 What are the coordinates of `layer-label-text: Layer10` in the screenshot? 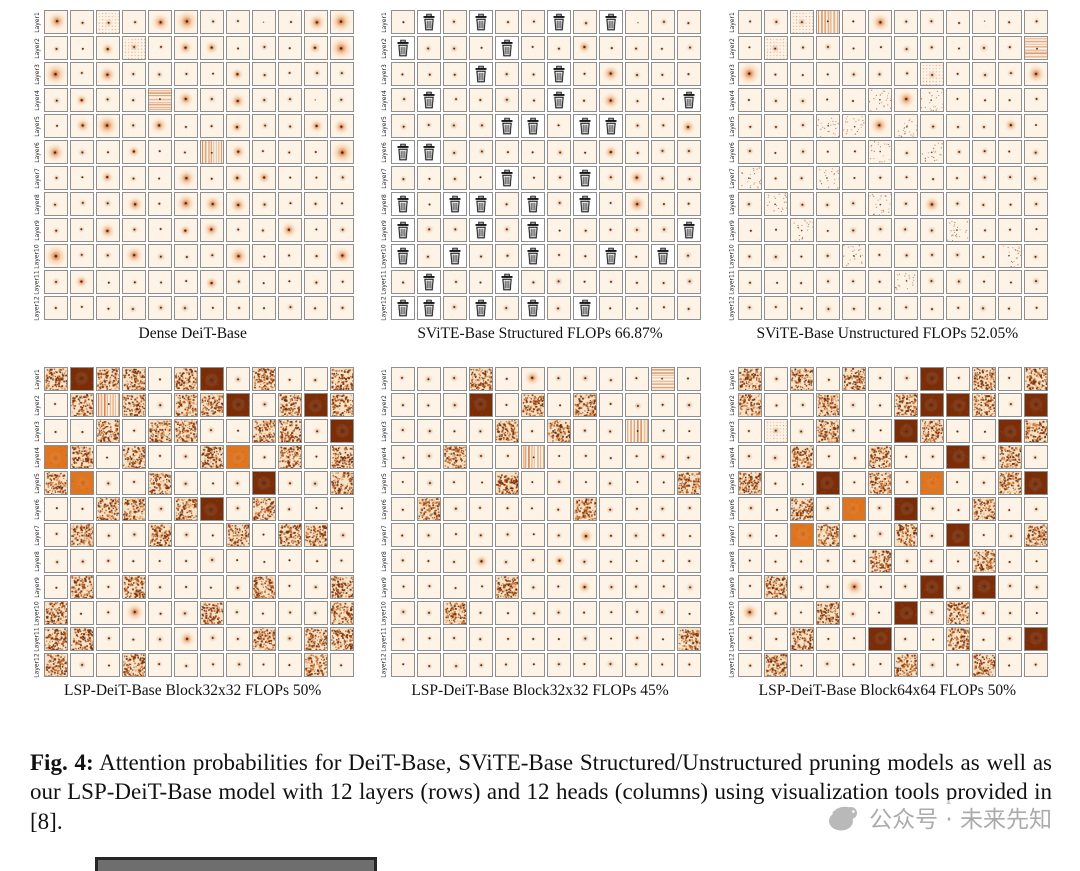 It's located at (37, 613).